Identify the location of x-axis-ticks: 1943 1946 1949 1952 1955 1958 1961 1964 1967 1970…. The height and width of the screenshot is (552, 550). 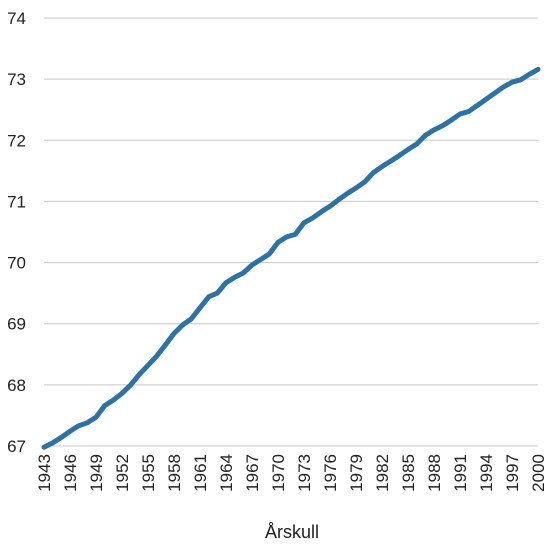
(291, 473).